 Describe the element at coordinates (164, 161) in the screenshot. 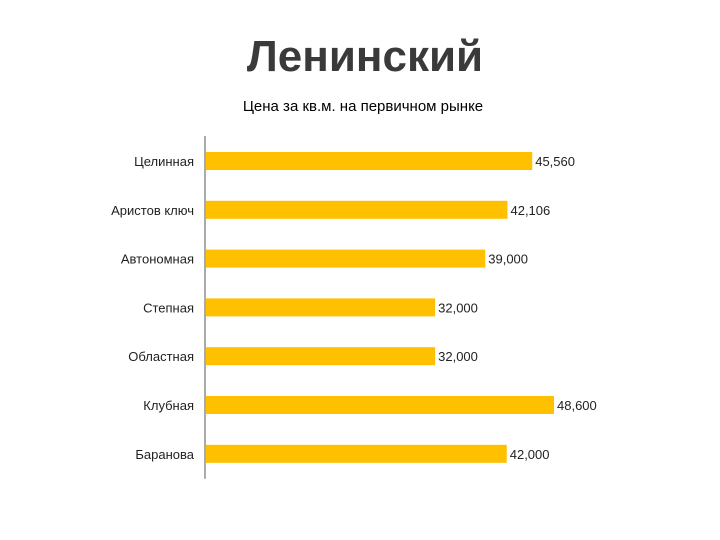

I see `category-label: Целинная` at that location.